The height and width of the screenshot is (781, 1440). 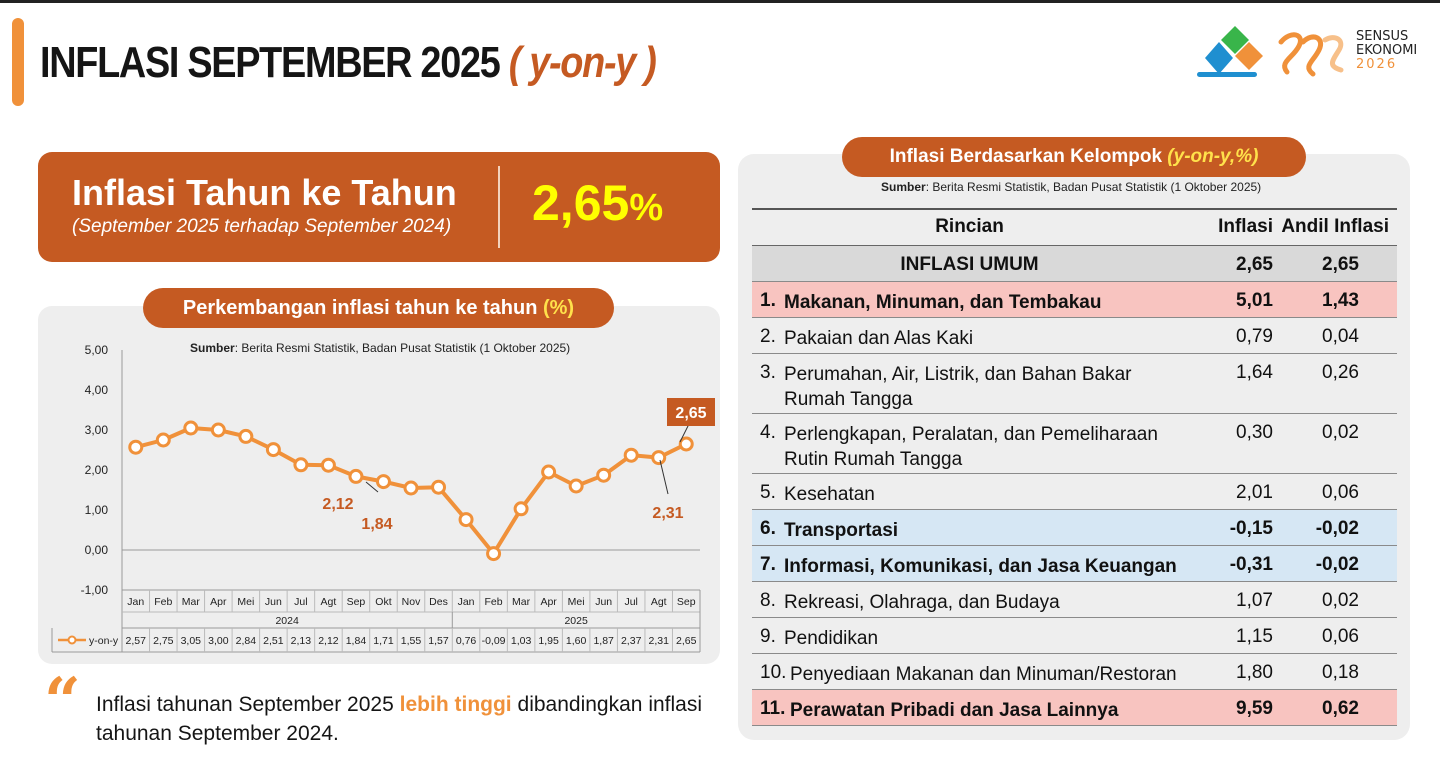 I want to click on headline-subtitle: (September 2025 terhadap September 2024), so click(x=262, y=226).